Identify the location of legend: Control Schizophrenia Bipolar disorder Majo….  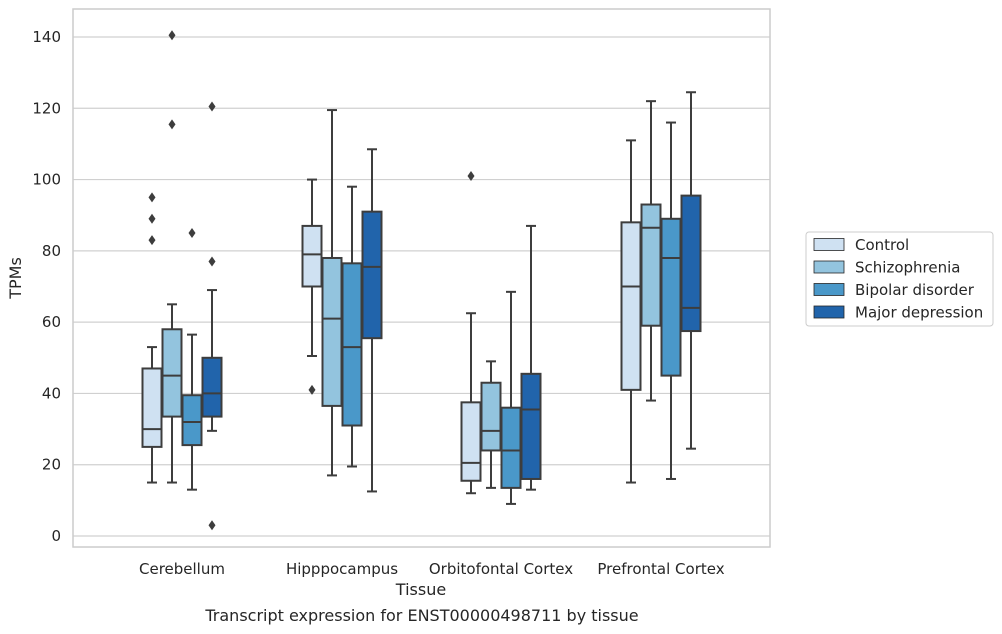
(899, 279).